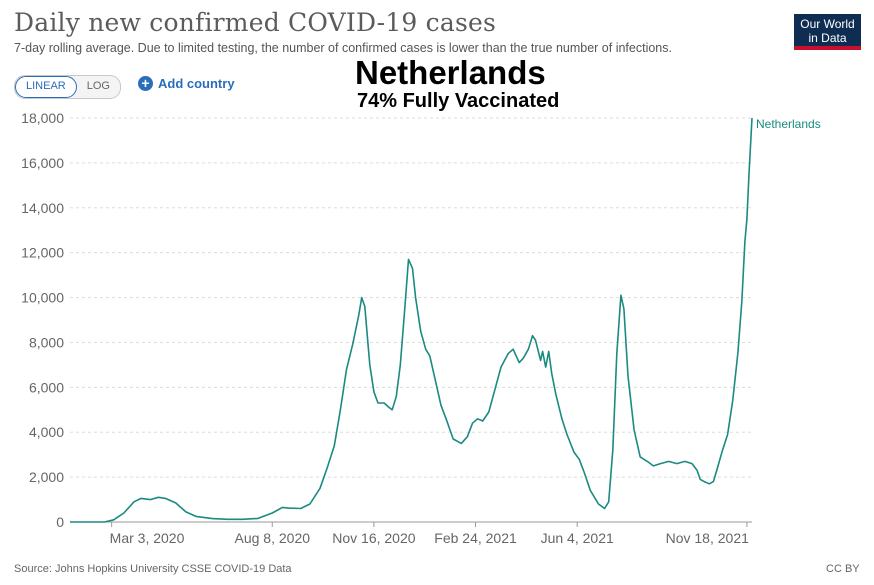  What do you see at coordinates (98, 86) in the screenshot?
I see `log-scale-button: LOG` at bounding box center [98, 86].